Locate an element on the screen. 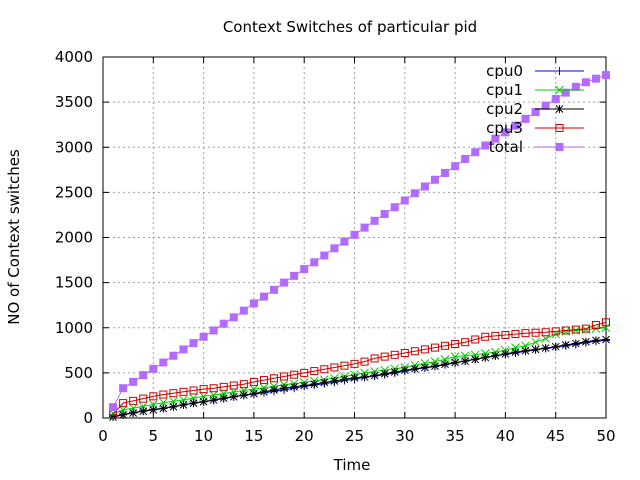  legend-item-cpu1: cpu1 is located at coordinates (535, 90).